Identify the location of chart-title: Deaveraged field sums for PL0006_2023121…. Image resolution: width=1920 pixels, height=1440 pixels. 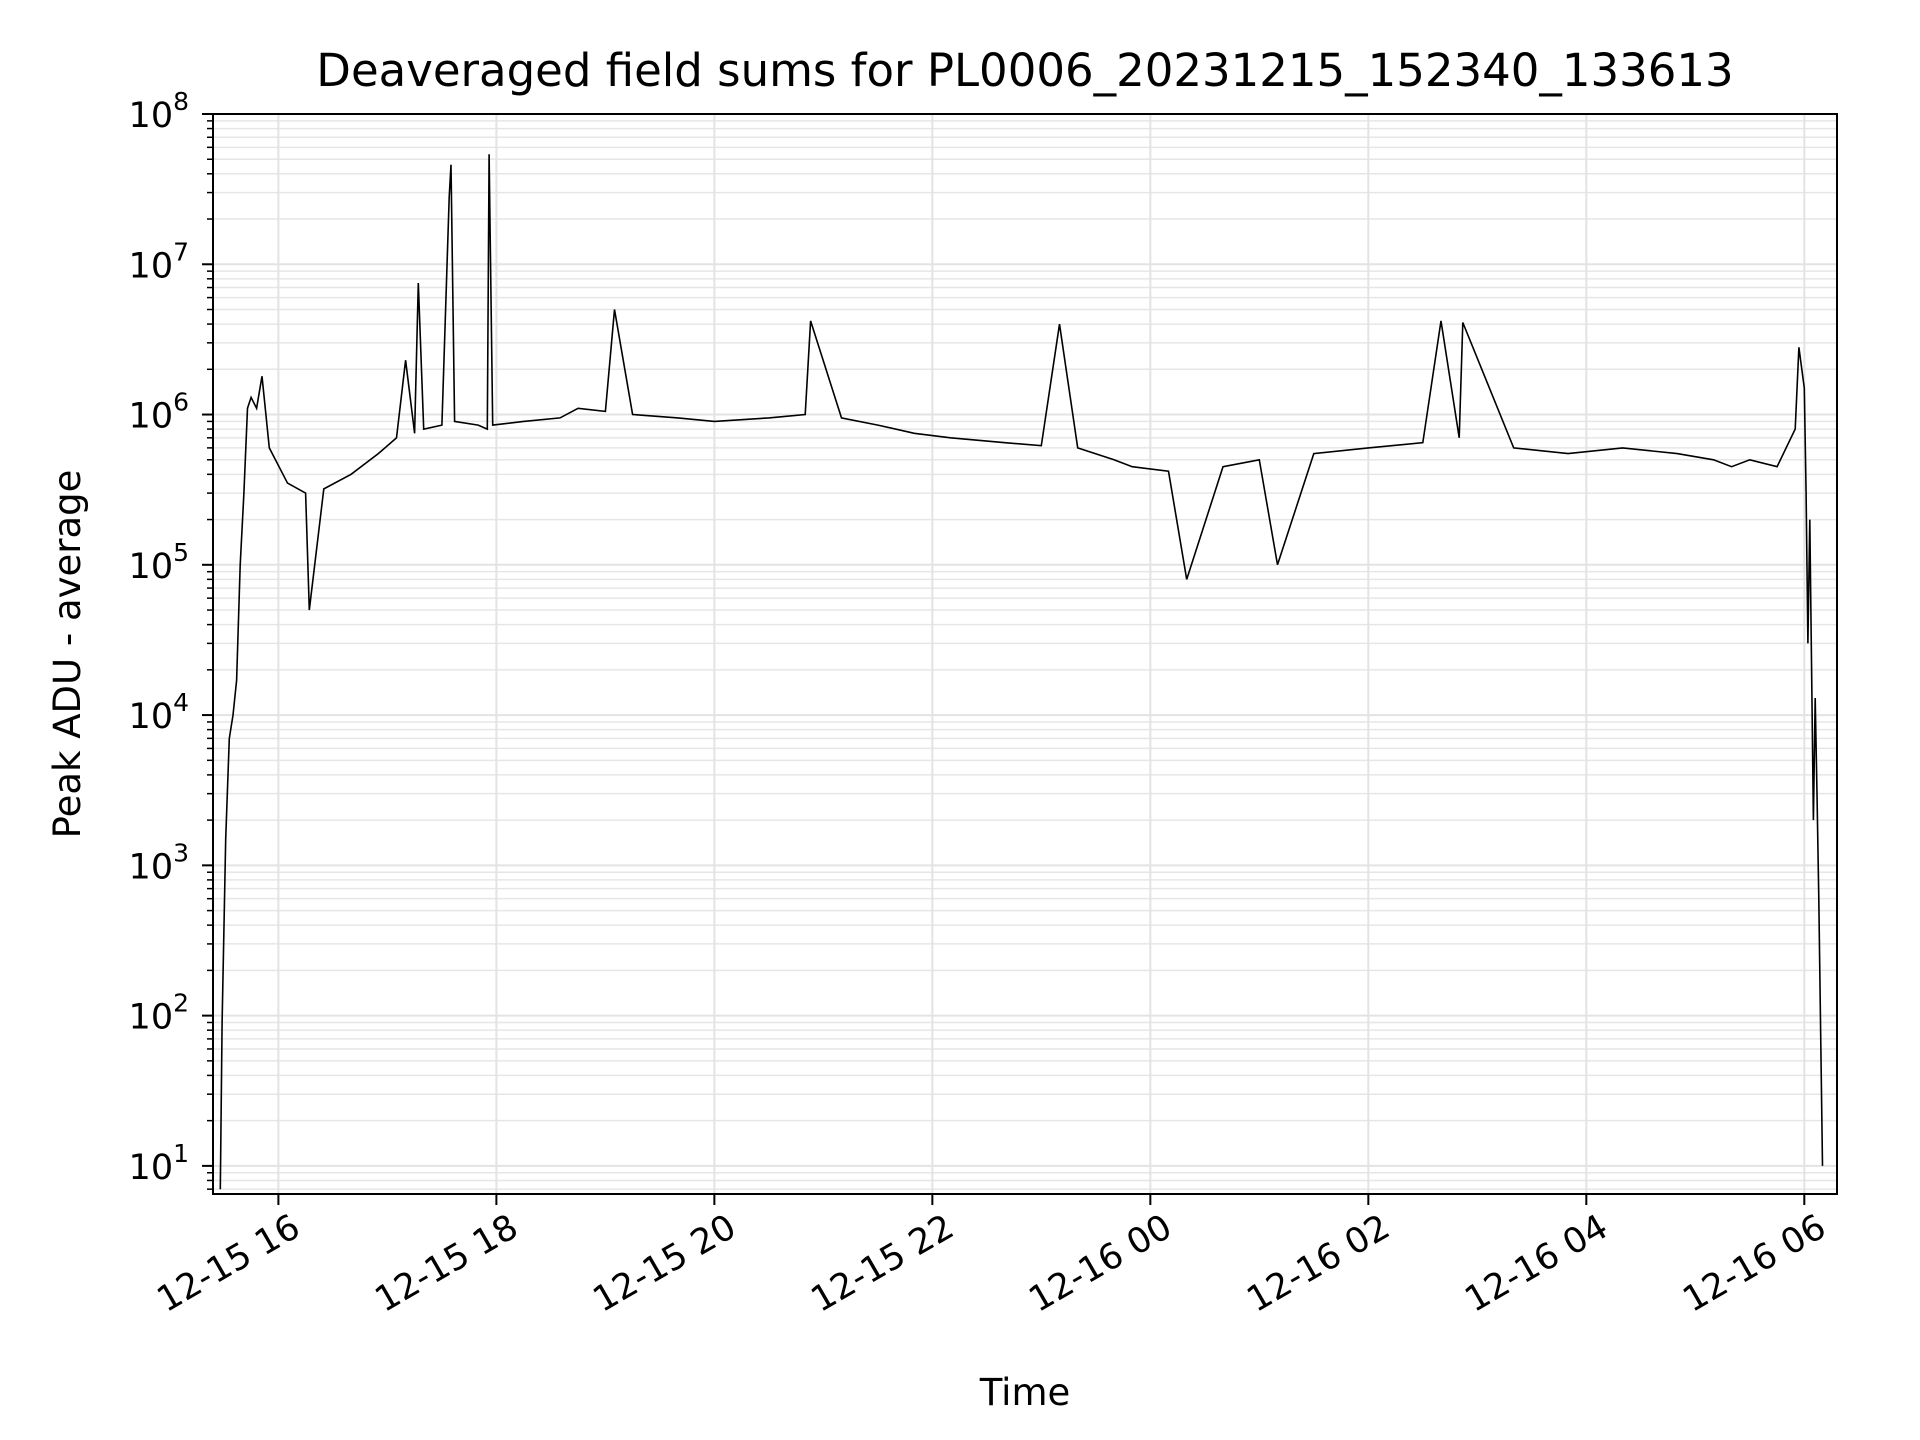
(1024, 70).